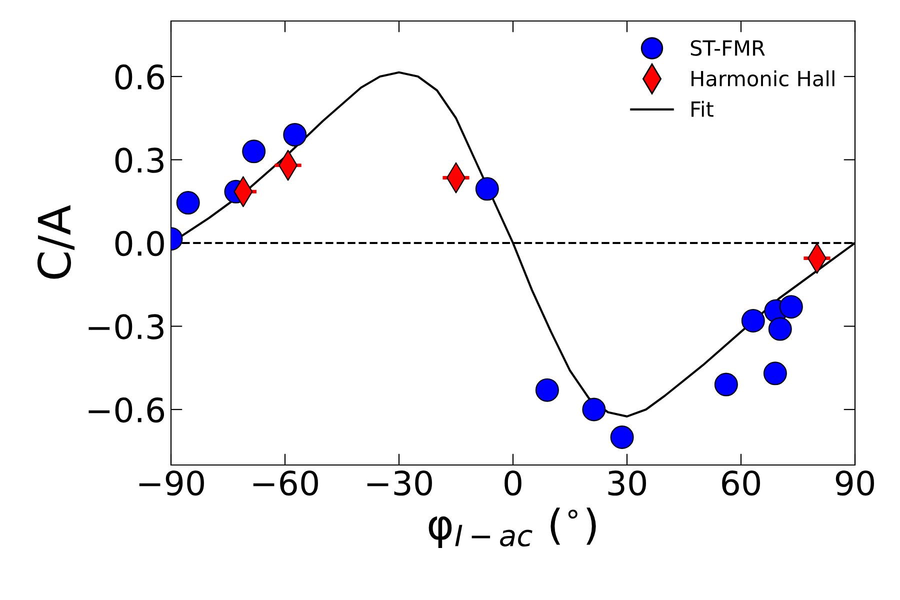 Image resolution: width=900 pixels, height=600 pixels. I want to click on legend-label: Harmonic Hall, so click(763, 78).